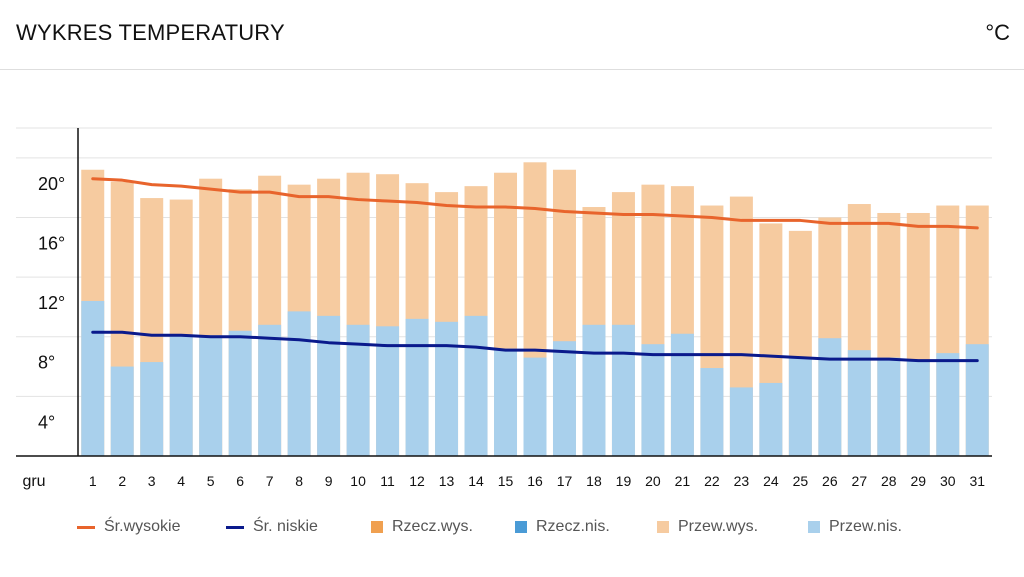  What do you see at coordinates (712, 481) in the screenshot?
I see `x-tick-label: 22` at bounding box center [712, 481].